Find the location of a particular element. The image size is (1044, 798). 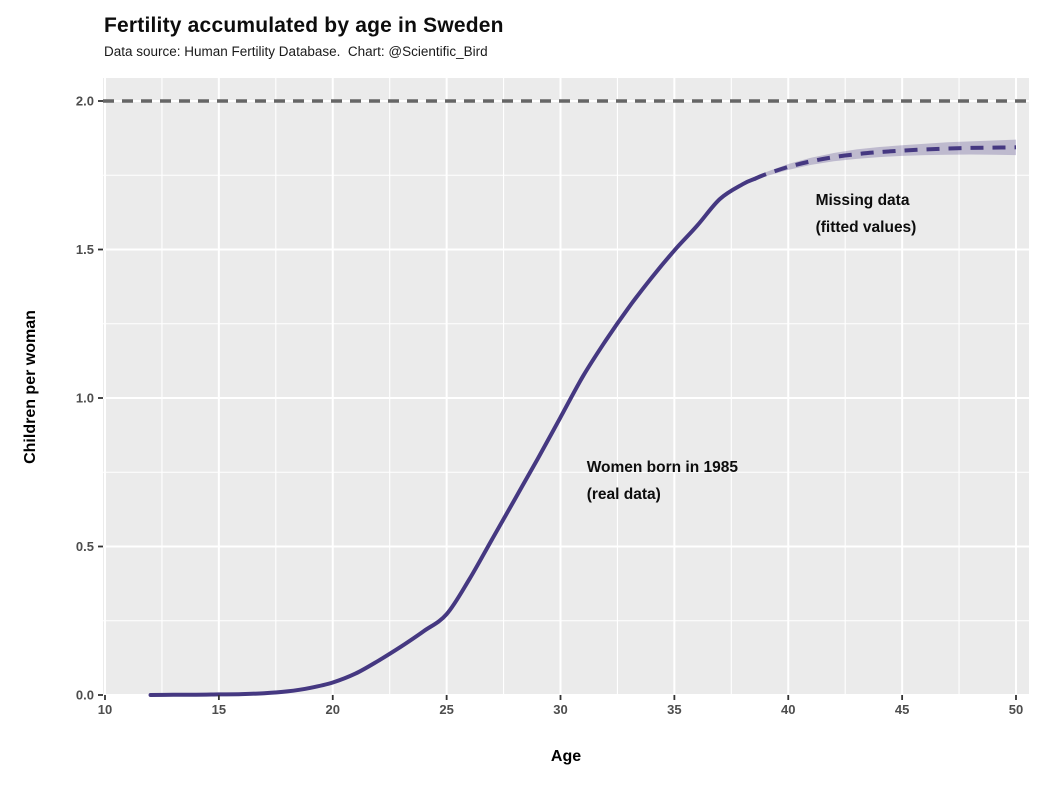

annotation-missing-data: Missing data (fitted values) is located at coordinates (866, 214).